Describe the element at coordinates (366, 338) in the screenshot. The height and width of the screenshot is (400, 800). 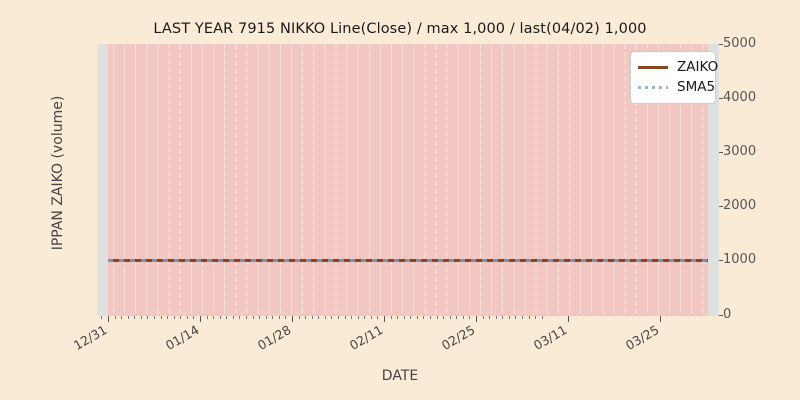
I see `xtick-label-4: 02/11` at that location.